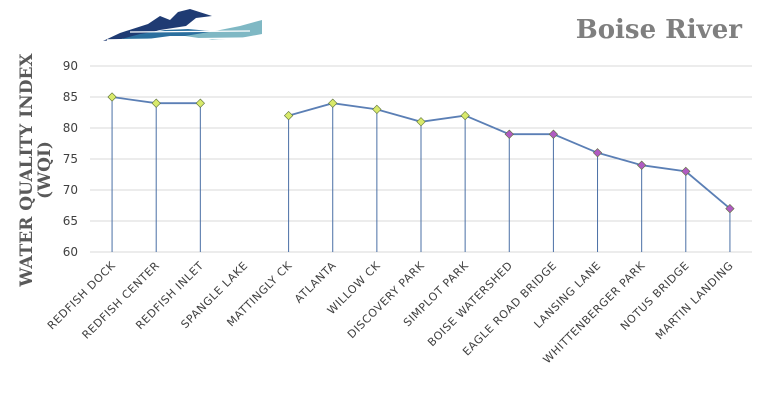 This screenshot has width=762, height=402. I want to click on y-tick-label: 70, so click(70, 190).